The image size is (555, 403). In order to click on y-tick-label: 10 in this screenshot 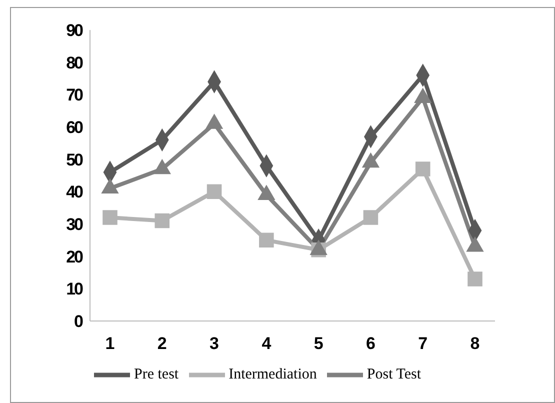, I will do `click(75, 289)`.